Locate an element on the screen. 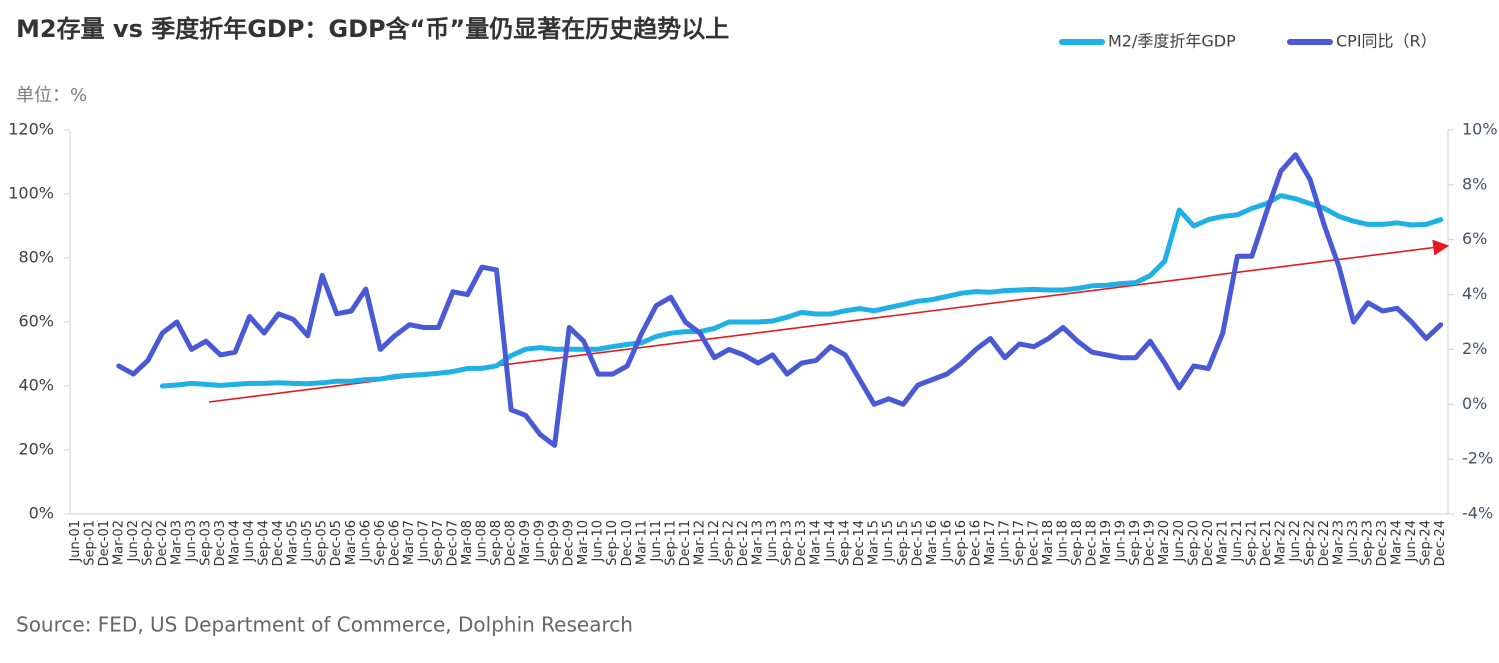 This screenshot has width=1499, height=663. x-tick-label: Sep-22 is located at coordinates (1310, 543).